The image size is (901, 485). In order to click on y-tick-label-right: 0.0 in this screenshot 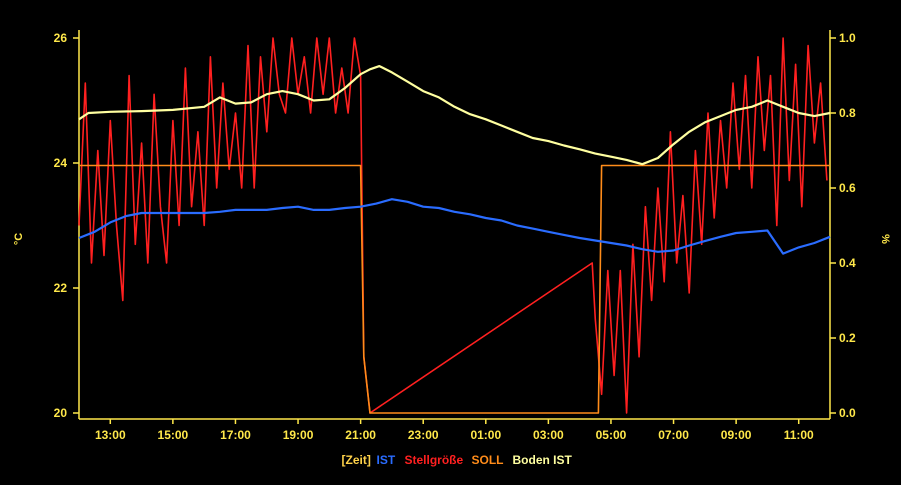, I will do `click(847, 413)`.